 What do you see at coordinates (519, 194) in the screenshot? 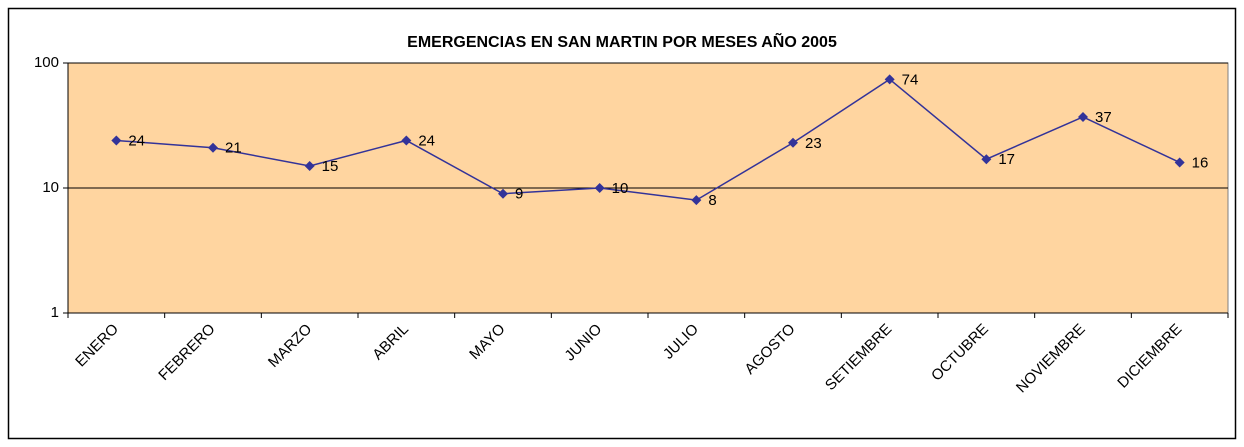
I see `data-label: 9` at bounding box center [519, 194].